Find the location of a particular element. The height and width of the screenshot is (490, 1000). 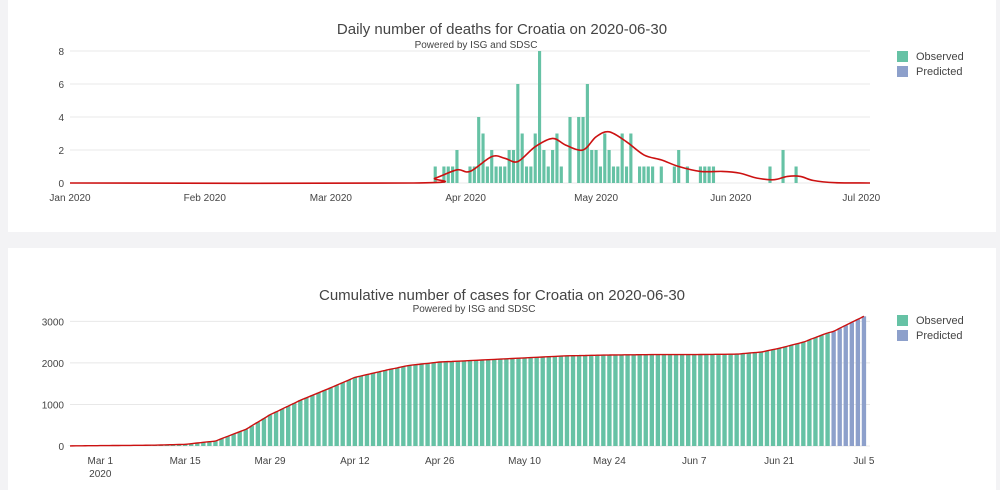

legend-observed-label: Observed is located at coordinates (940, 57).